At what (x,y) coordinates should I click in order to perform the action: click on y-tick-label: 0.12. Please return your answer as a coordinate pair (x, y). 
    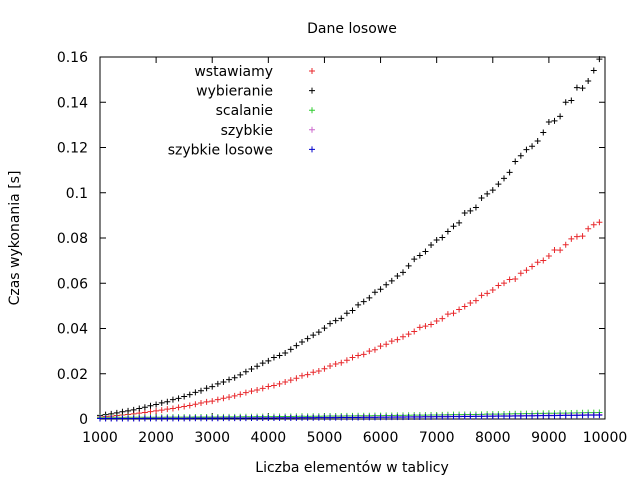
    Looking at the image, I should click on (72, 149).